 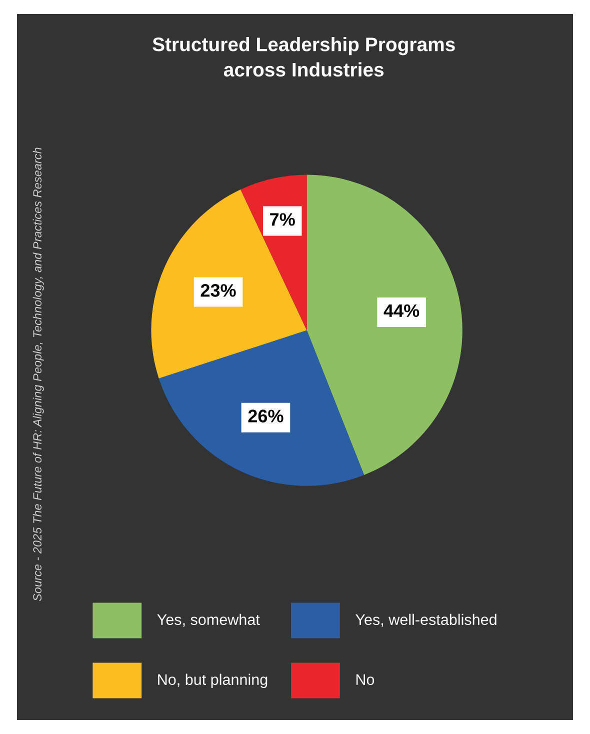 What do you see at coordinates (266, 416) in the screenshot?
I see `data-label: 26%` at bounding box center [266, 416].